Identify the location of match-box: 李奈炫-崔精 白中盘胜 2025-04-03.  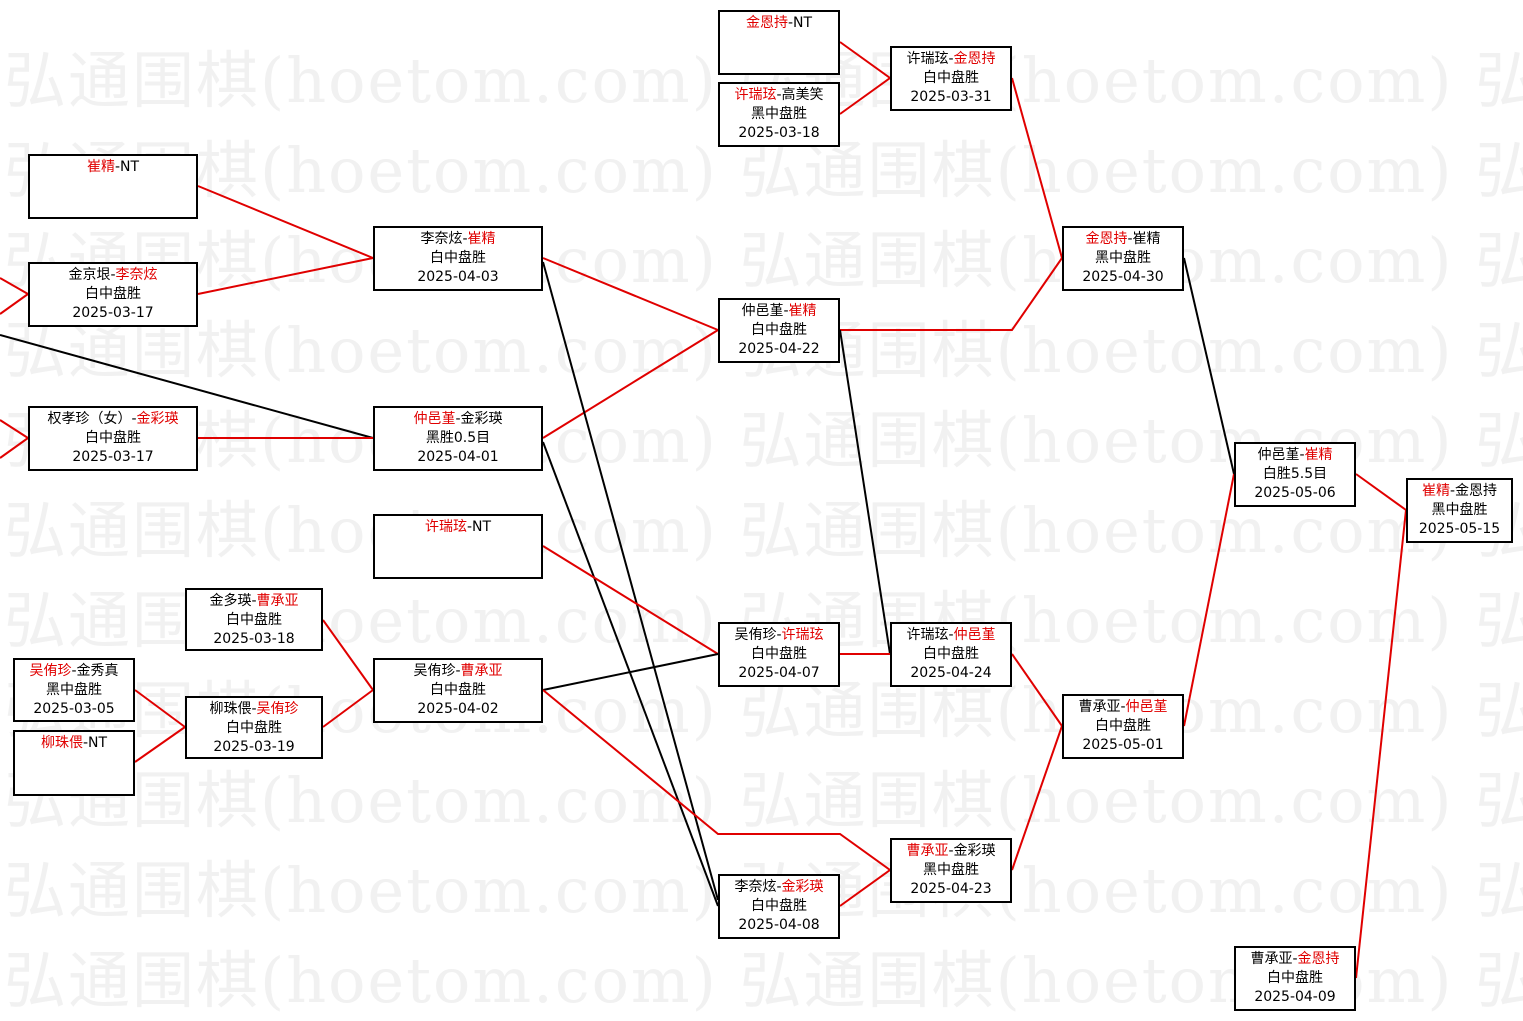
(458, 258).